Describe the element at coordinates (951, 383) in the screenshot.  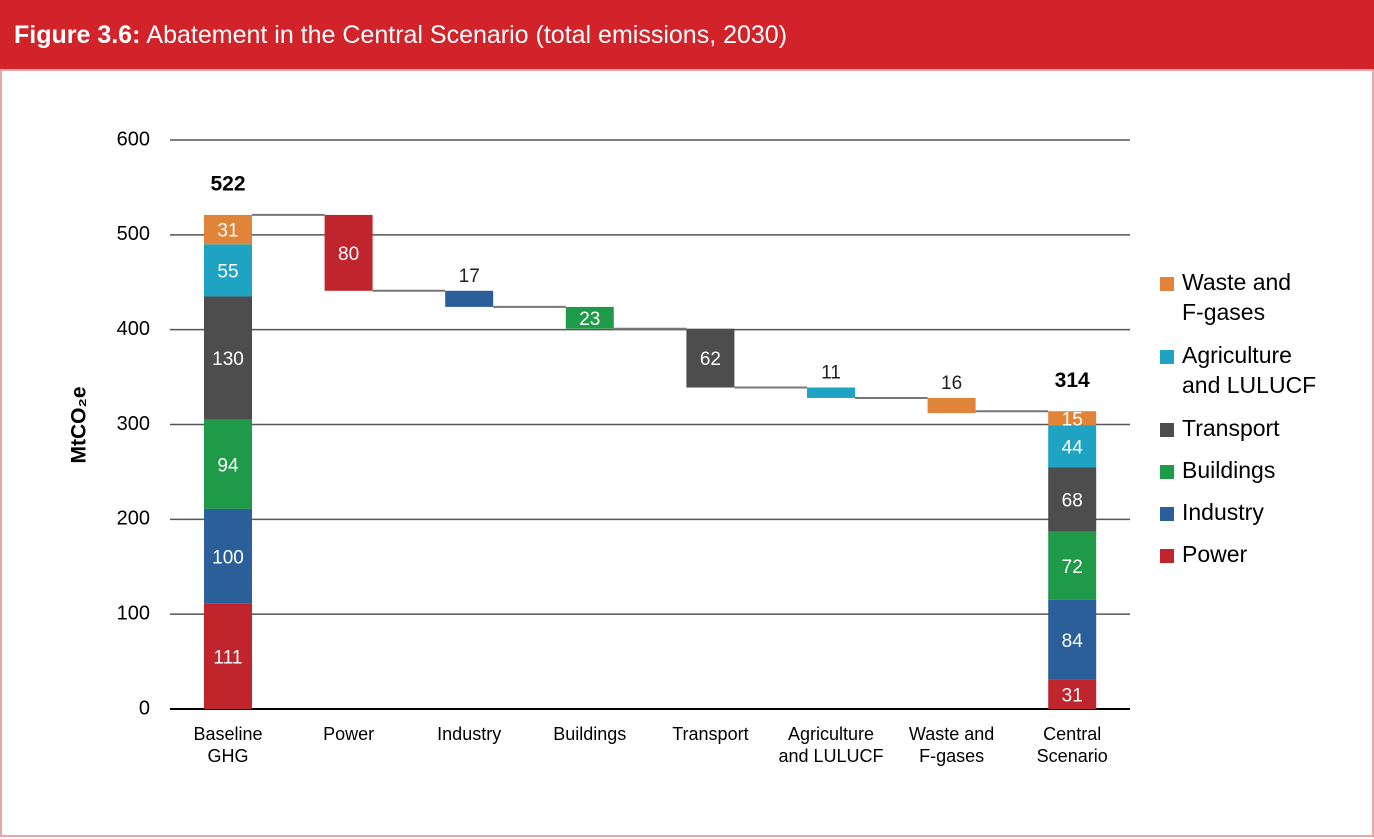
I see `data-label: 16` at that location.